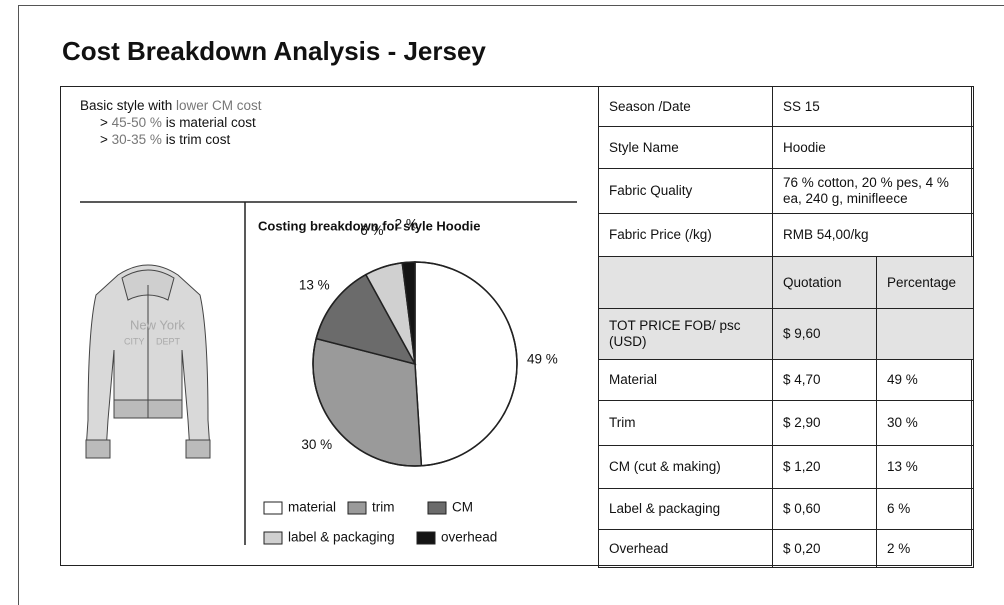  Describe the element at coordinates (406, 223) in the screenshot. I see `slice-label: 2 %` at that location.